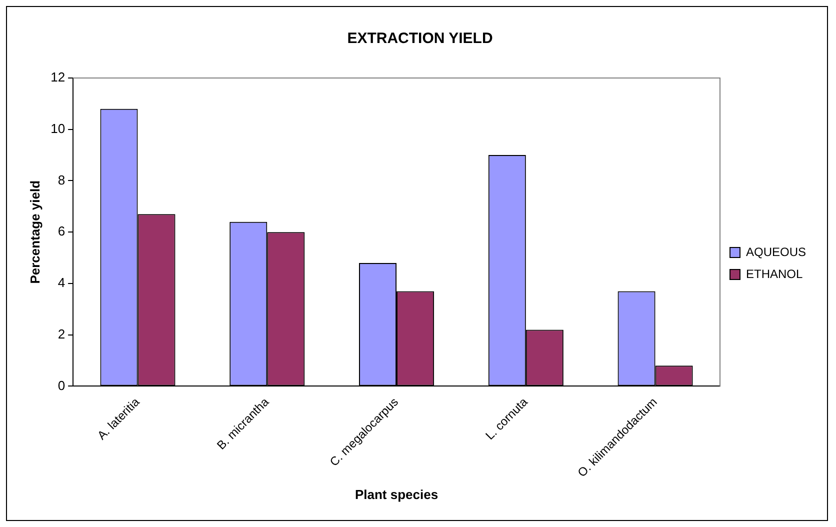 This screenshot has width=836, height=527. I want to click on x-axis-title: Plant species, so click(396, 494).